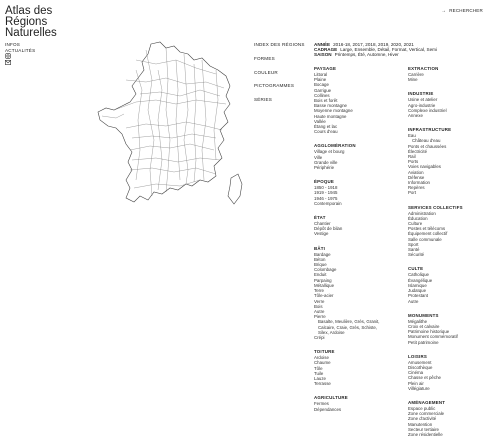 The height and width of the screenshot is (446, 500). Describe the element at coordinates (320, 248) in the screenshot. I see `category-heading: BÂTI` at that location.